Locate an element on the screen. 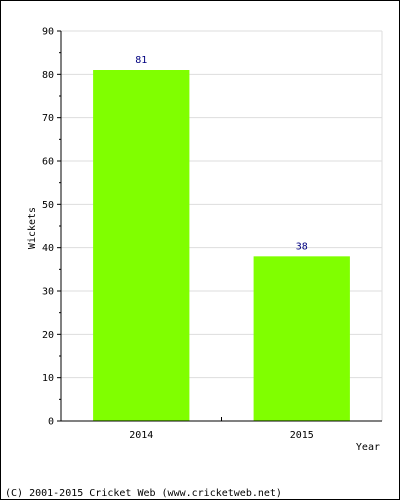  y-tick-label: 50 is located at coordinates (48, 205).